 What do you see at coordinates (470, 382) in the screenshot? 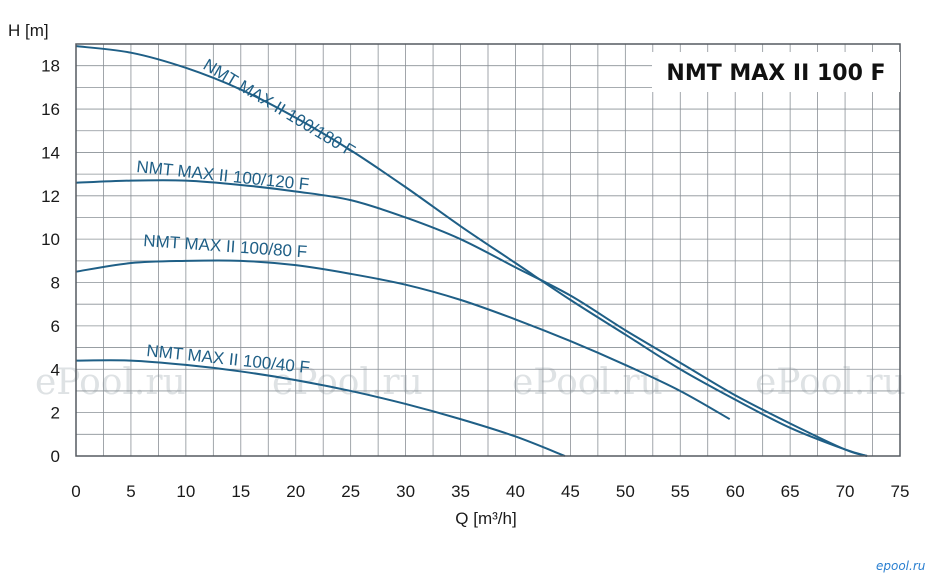
I see `watermark-layer: ePool.ru ePool.ru ePool.ru ePool.ru` at bounding box center [470, 382].